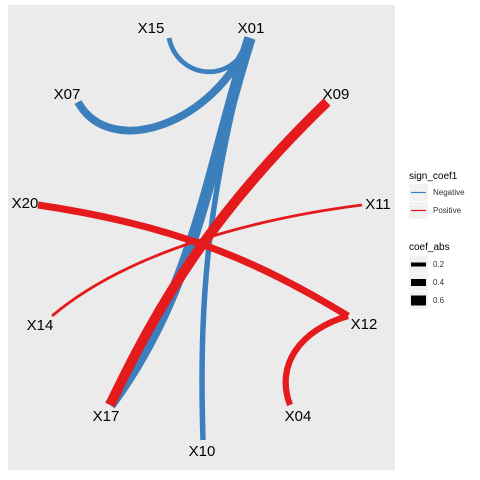 The height and width of the screenshot is (480, 480). What do you see at coordinates (433, 176) in the screenshot?
I see `legend-sign-title: sign_coef1` at bounding box center [433, 176].